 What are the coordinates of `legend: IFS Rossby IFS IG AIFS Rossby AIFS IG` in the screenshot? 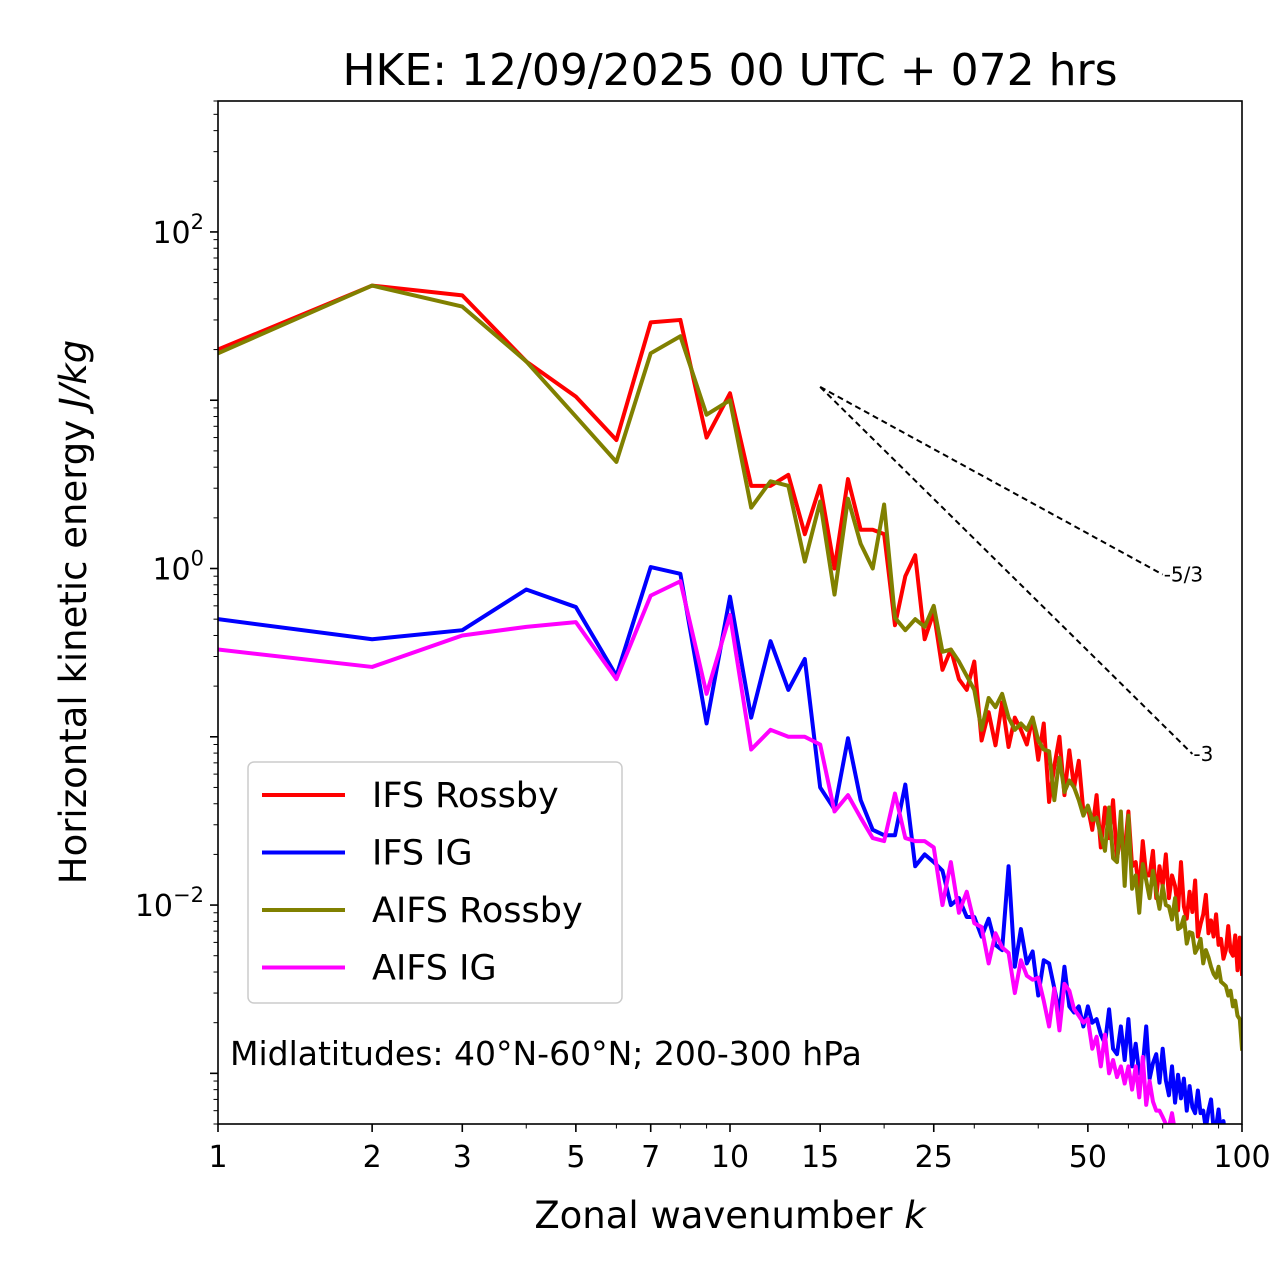 It's located at (435, 882).